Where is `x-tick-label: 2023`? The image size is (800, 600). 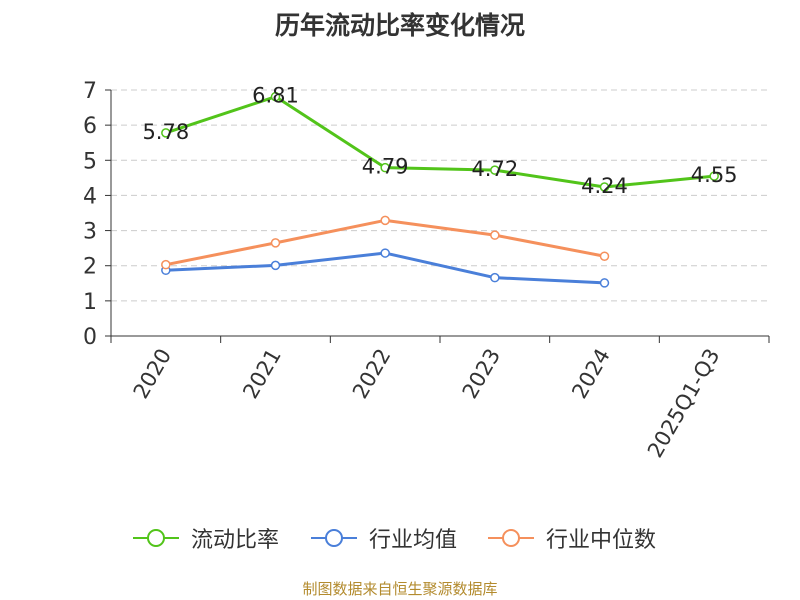 x-tick-label: 2023 is located at coordinates (482, 374).